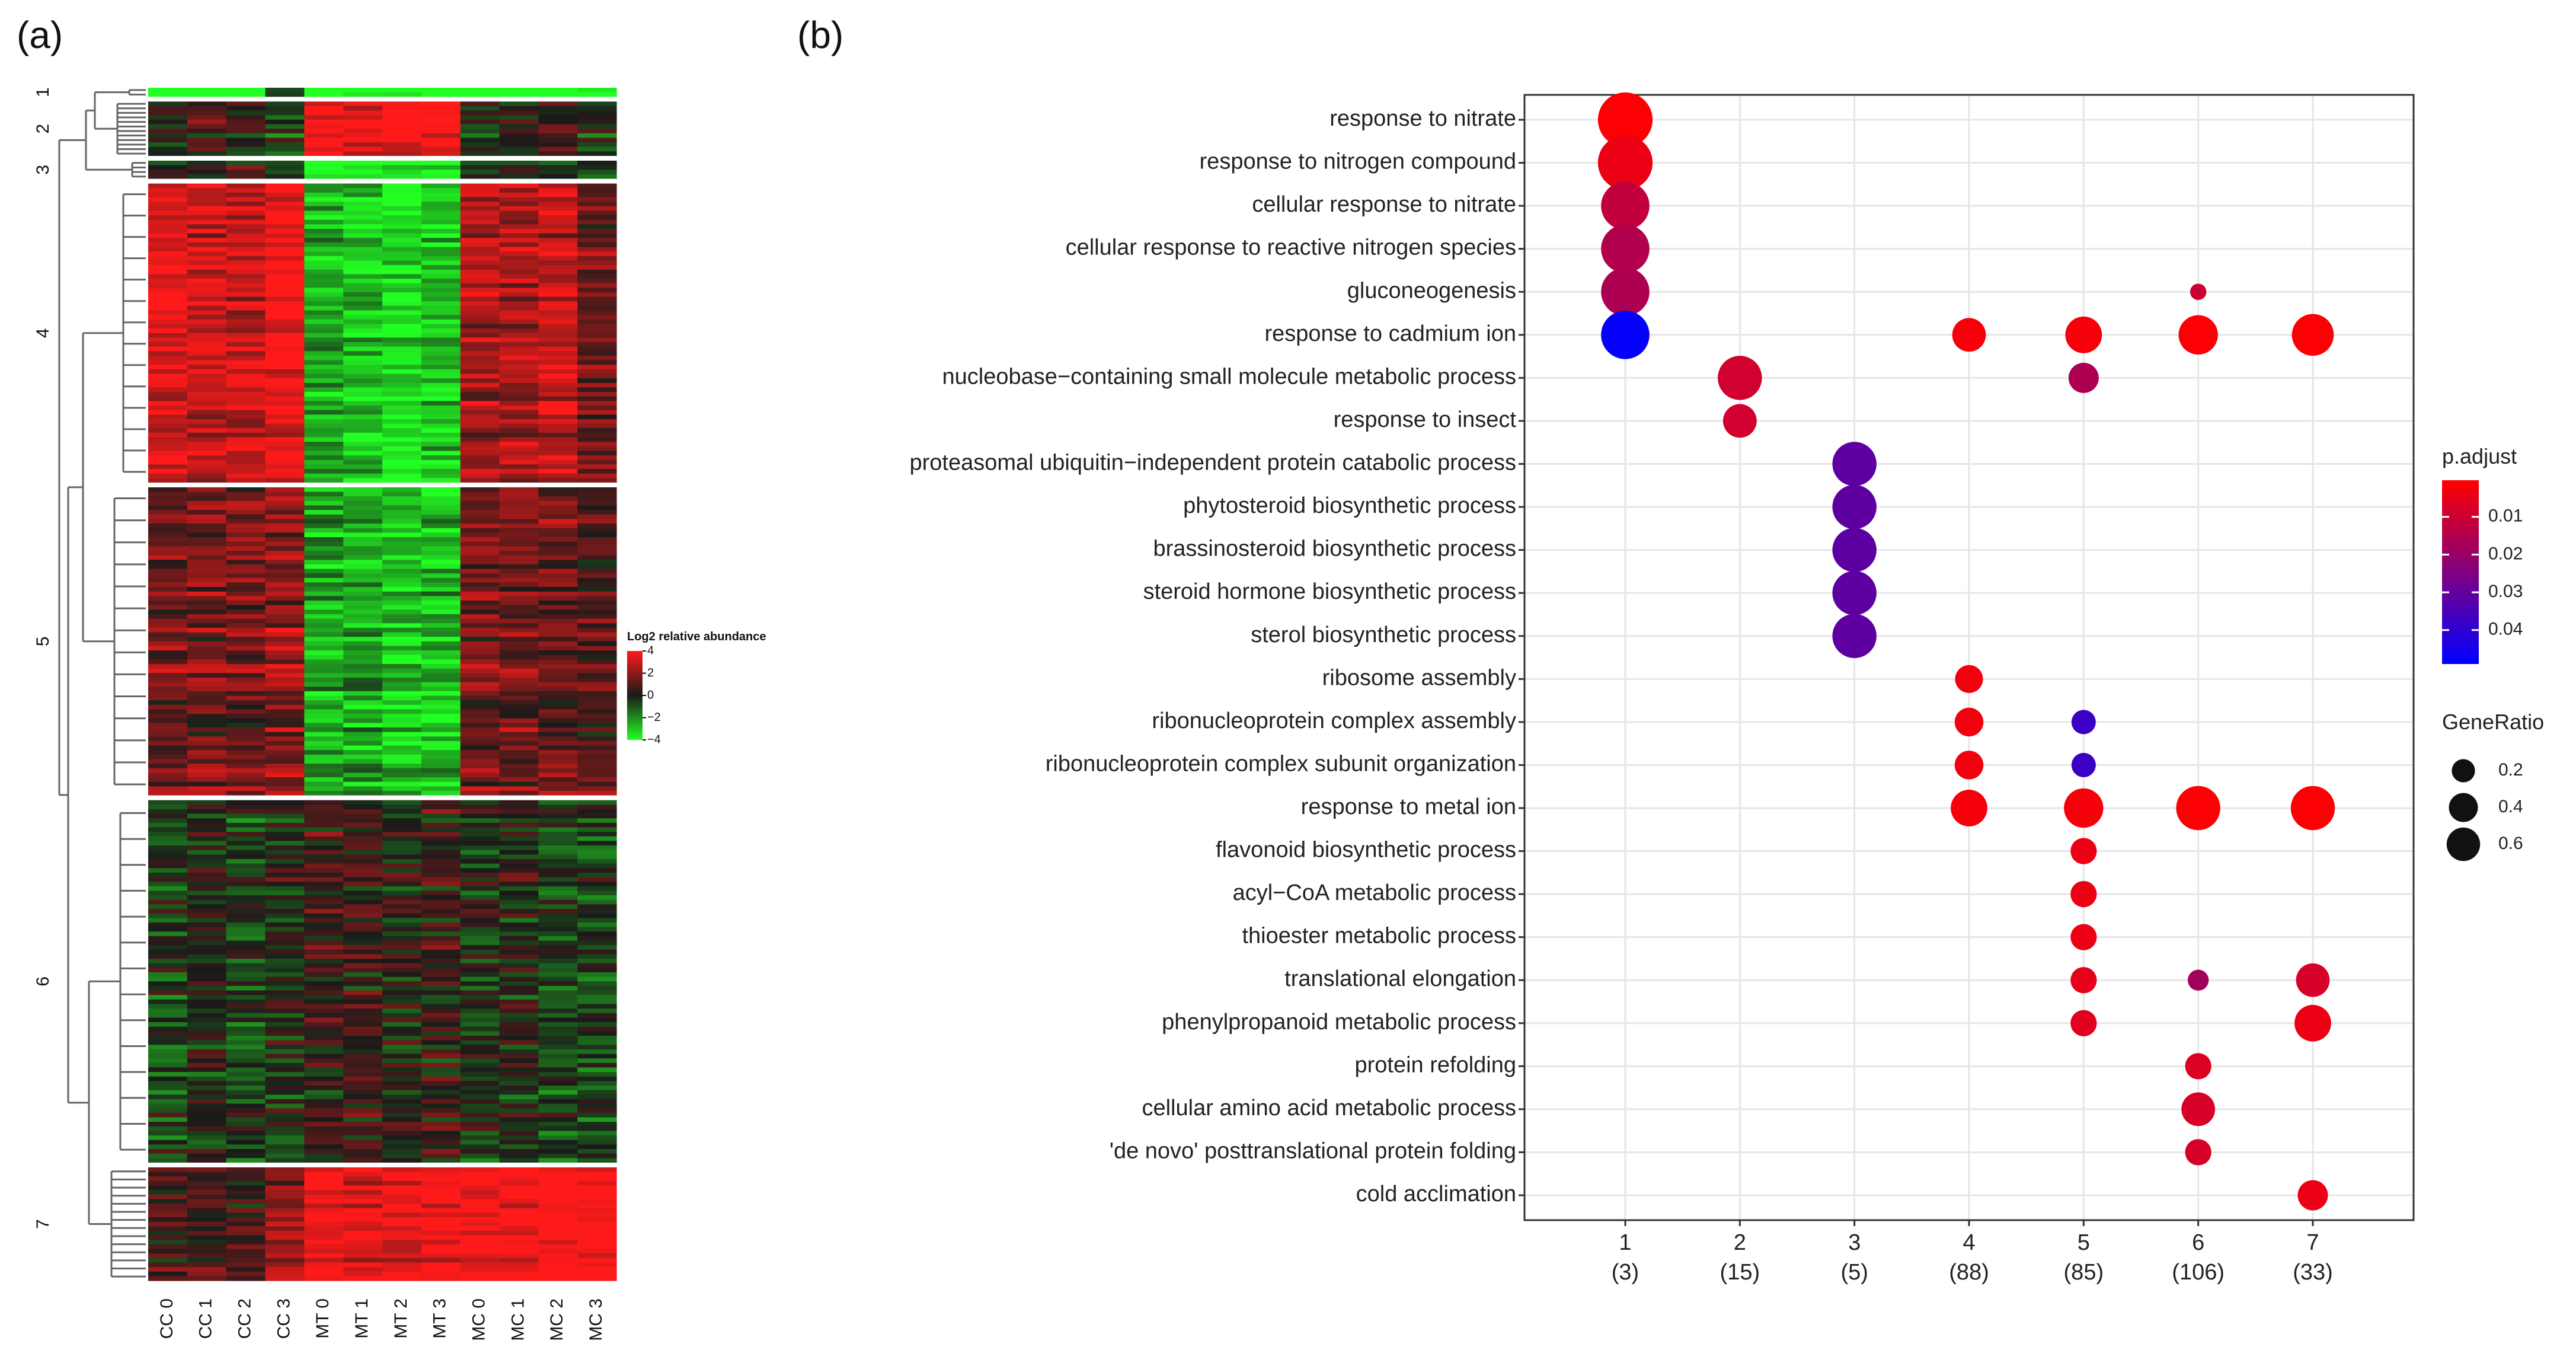 This screenshot has width=2576, height=1350. What do you see at coordinates (2460, 572) in the screenshot?
I see `padjust-colorbar` at bounding box center [2460, 572].